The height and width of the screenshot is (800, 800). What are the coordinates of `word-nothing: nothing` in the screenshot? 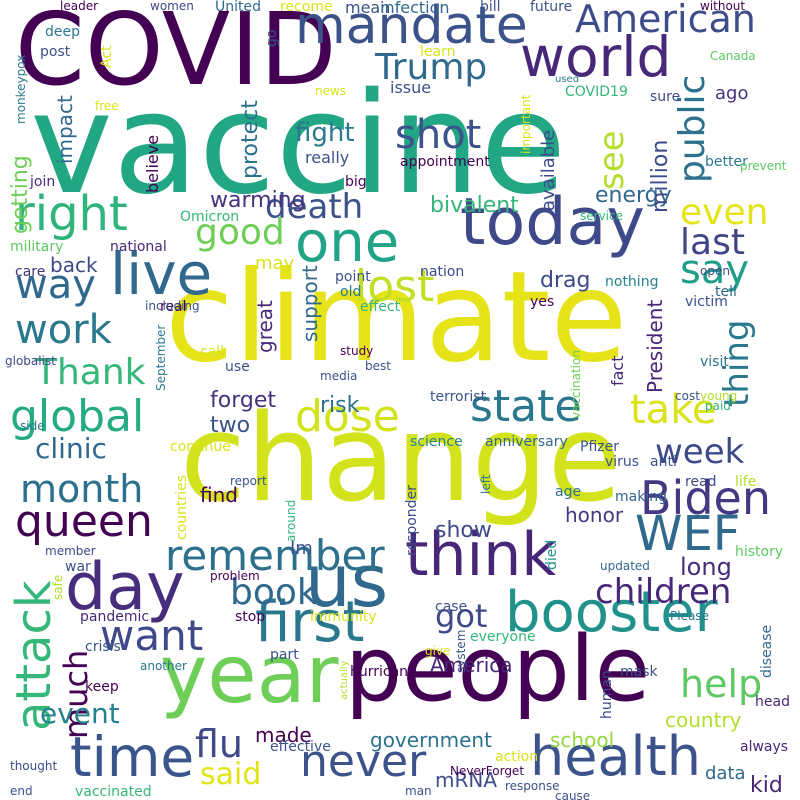 It's located at (632, 282).